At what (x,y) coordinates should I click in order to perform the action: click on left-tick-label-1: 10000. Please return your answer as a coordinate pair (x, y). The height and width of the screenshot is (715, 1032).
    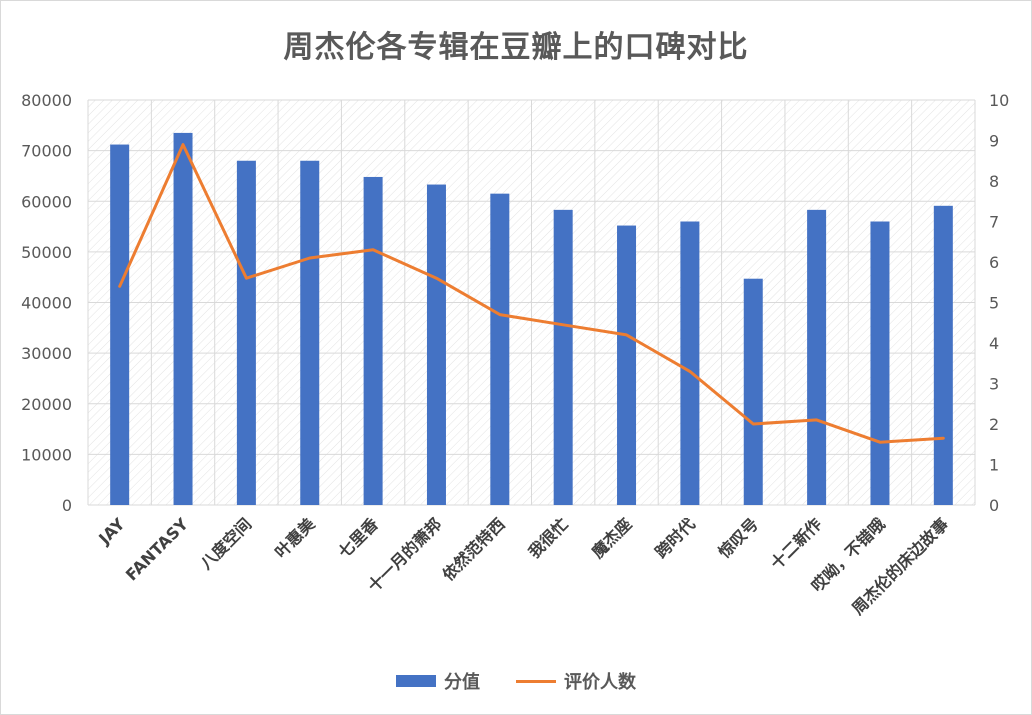
    Looking at the image, I should click on (46, 454).